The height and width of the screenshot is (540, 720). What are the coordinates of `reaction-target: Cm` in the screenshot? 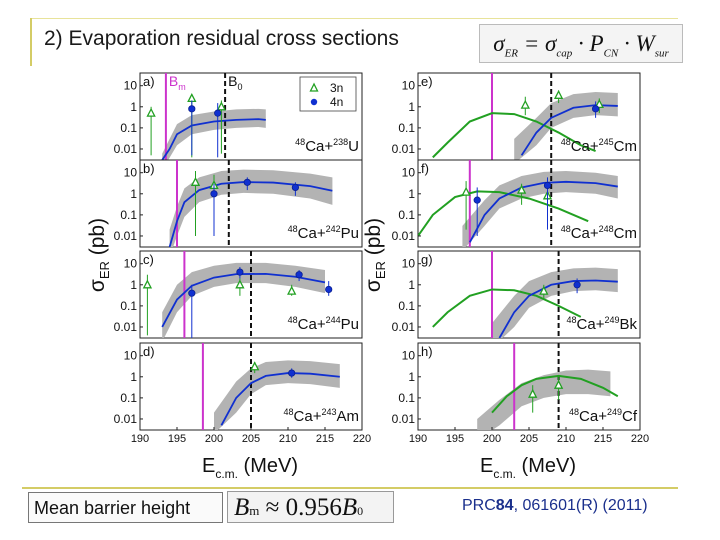 It's located at (625, 146).